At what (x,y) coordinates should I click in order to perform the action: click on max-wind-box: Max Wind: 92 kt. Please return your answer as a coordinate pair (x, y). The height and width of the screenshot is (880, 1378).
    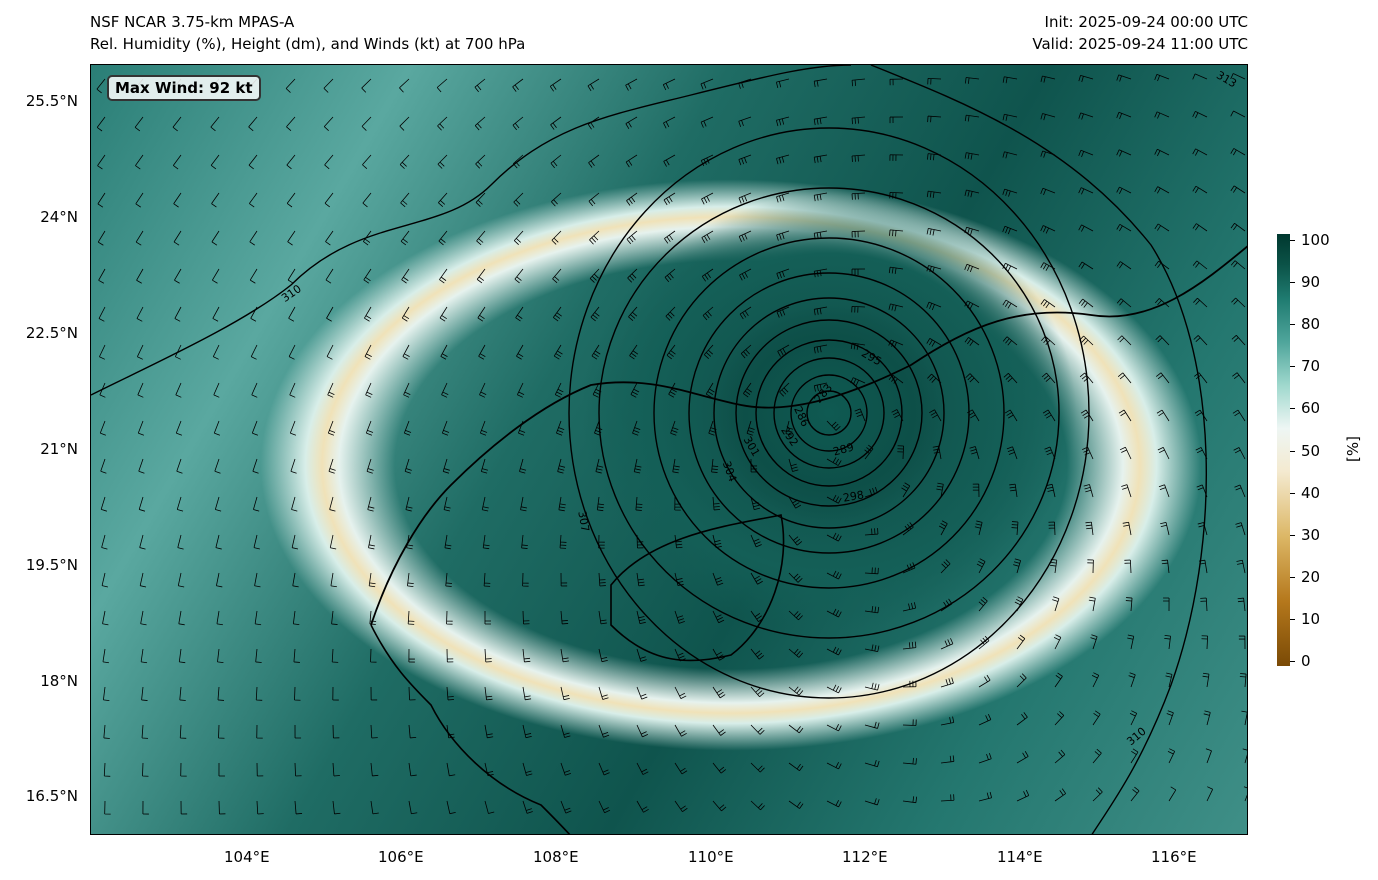
    Looking at the image, I should click on (184, 88).